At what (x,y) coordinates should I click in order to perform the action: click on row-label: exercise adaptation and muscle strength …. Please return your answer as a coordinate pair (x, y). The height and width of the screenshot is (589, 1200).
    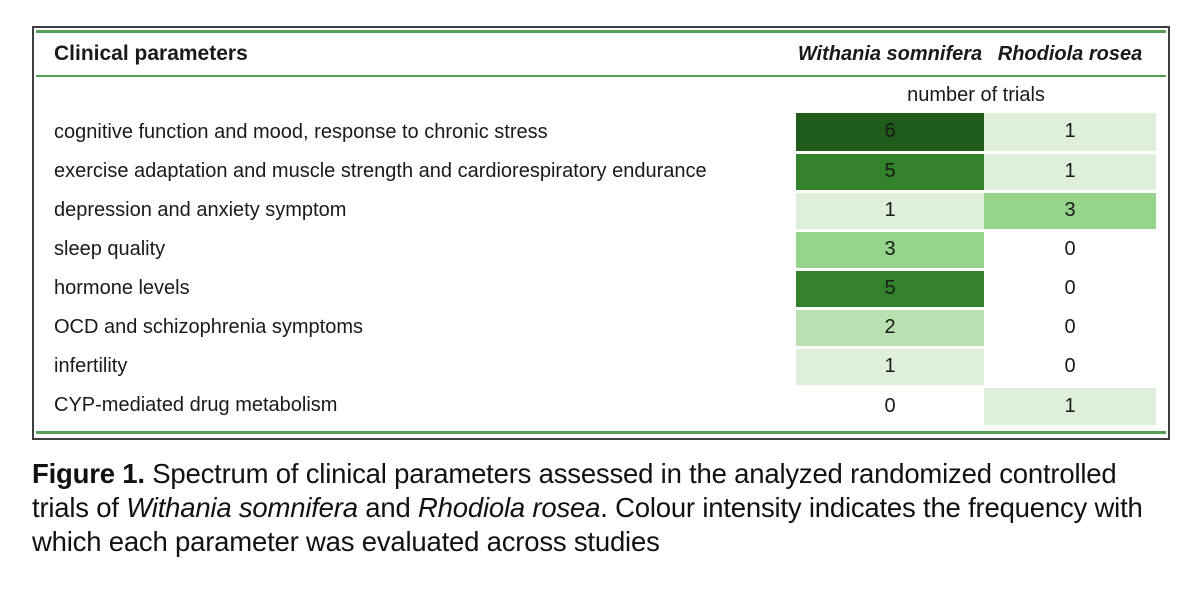
    Looking at the image, I should click on (415, 171).